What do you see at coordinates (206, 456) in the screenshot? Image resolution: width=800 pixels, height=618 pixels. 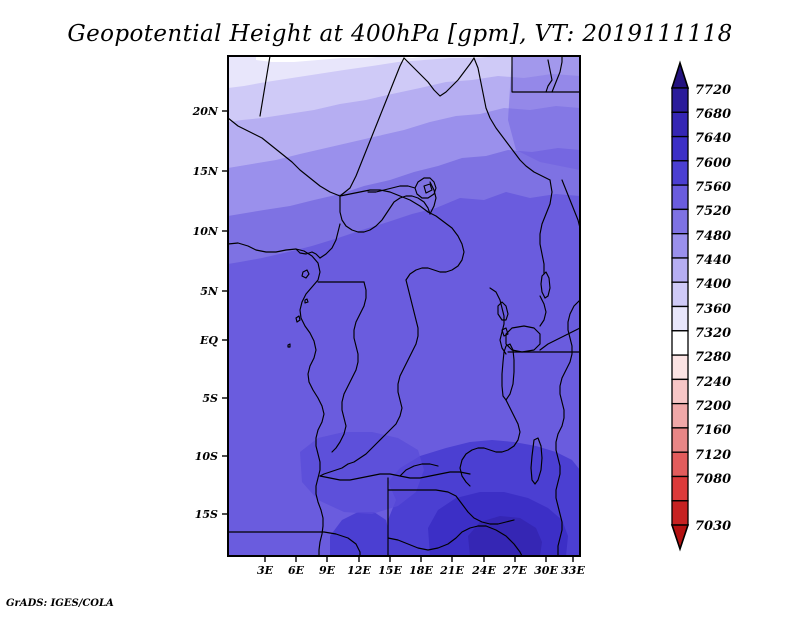 I see `y-tick-label: 10S` at bounding box center [206, 456].